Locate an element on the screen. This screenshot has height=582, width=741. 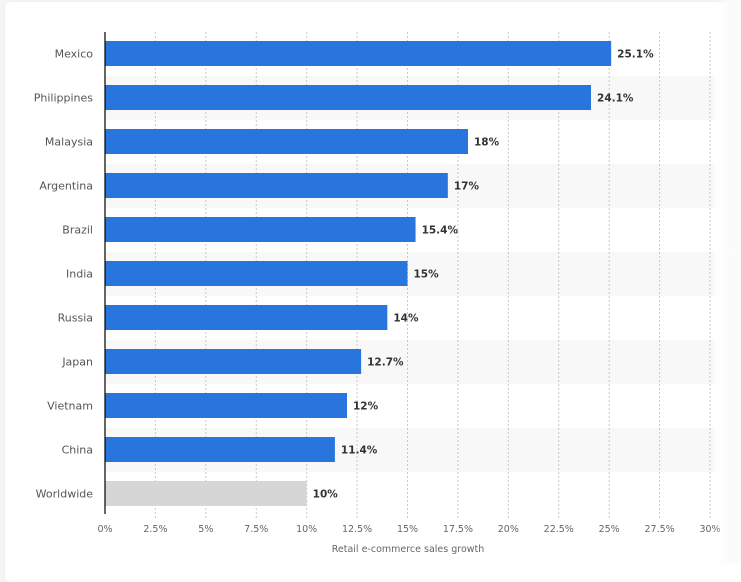
value-label: 25.1% is located at coordinates (635, 55).